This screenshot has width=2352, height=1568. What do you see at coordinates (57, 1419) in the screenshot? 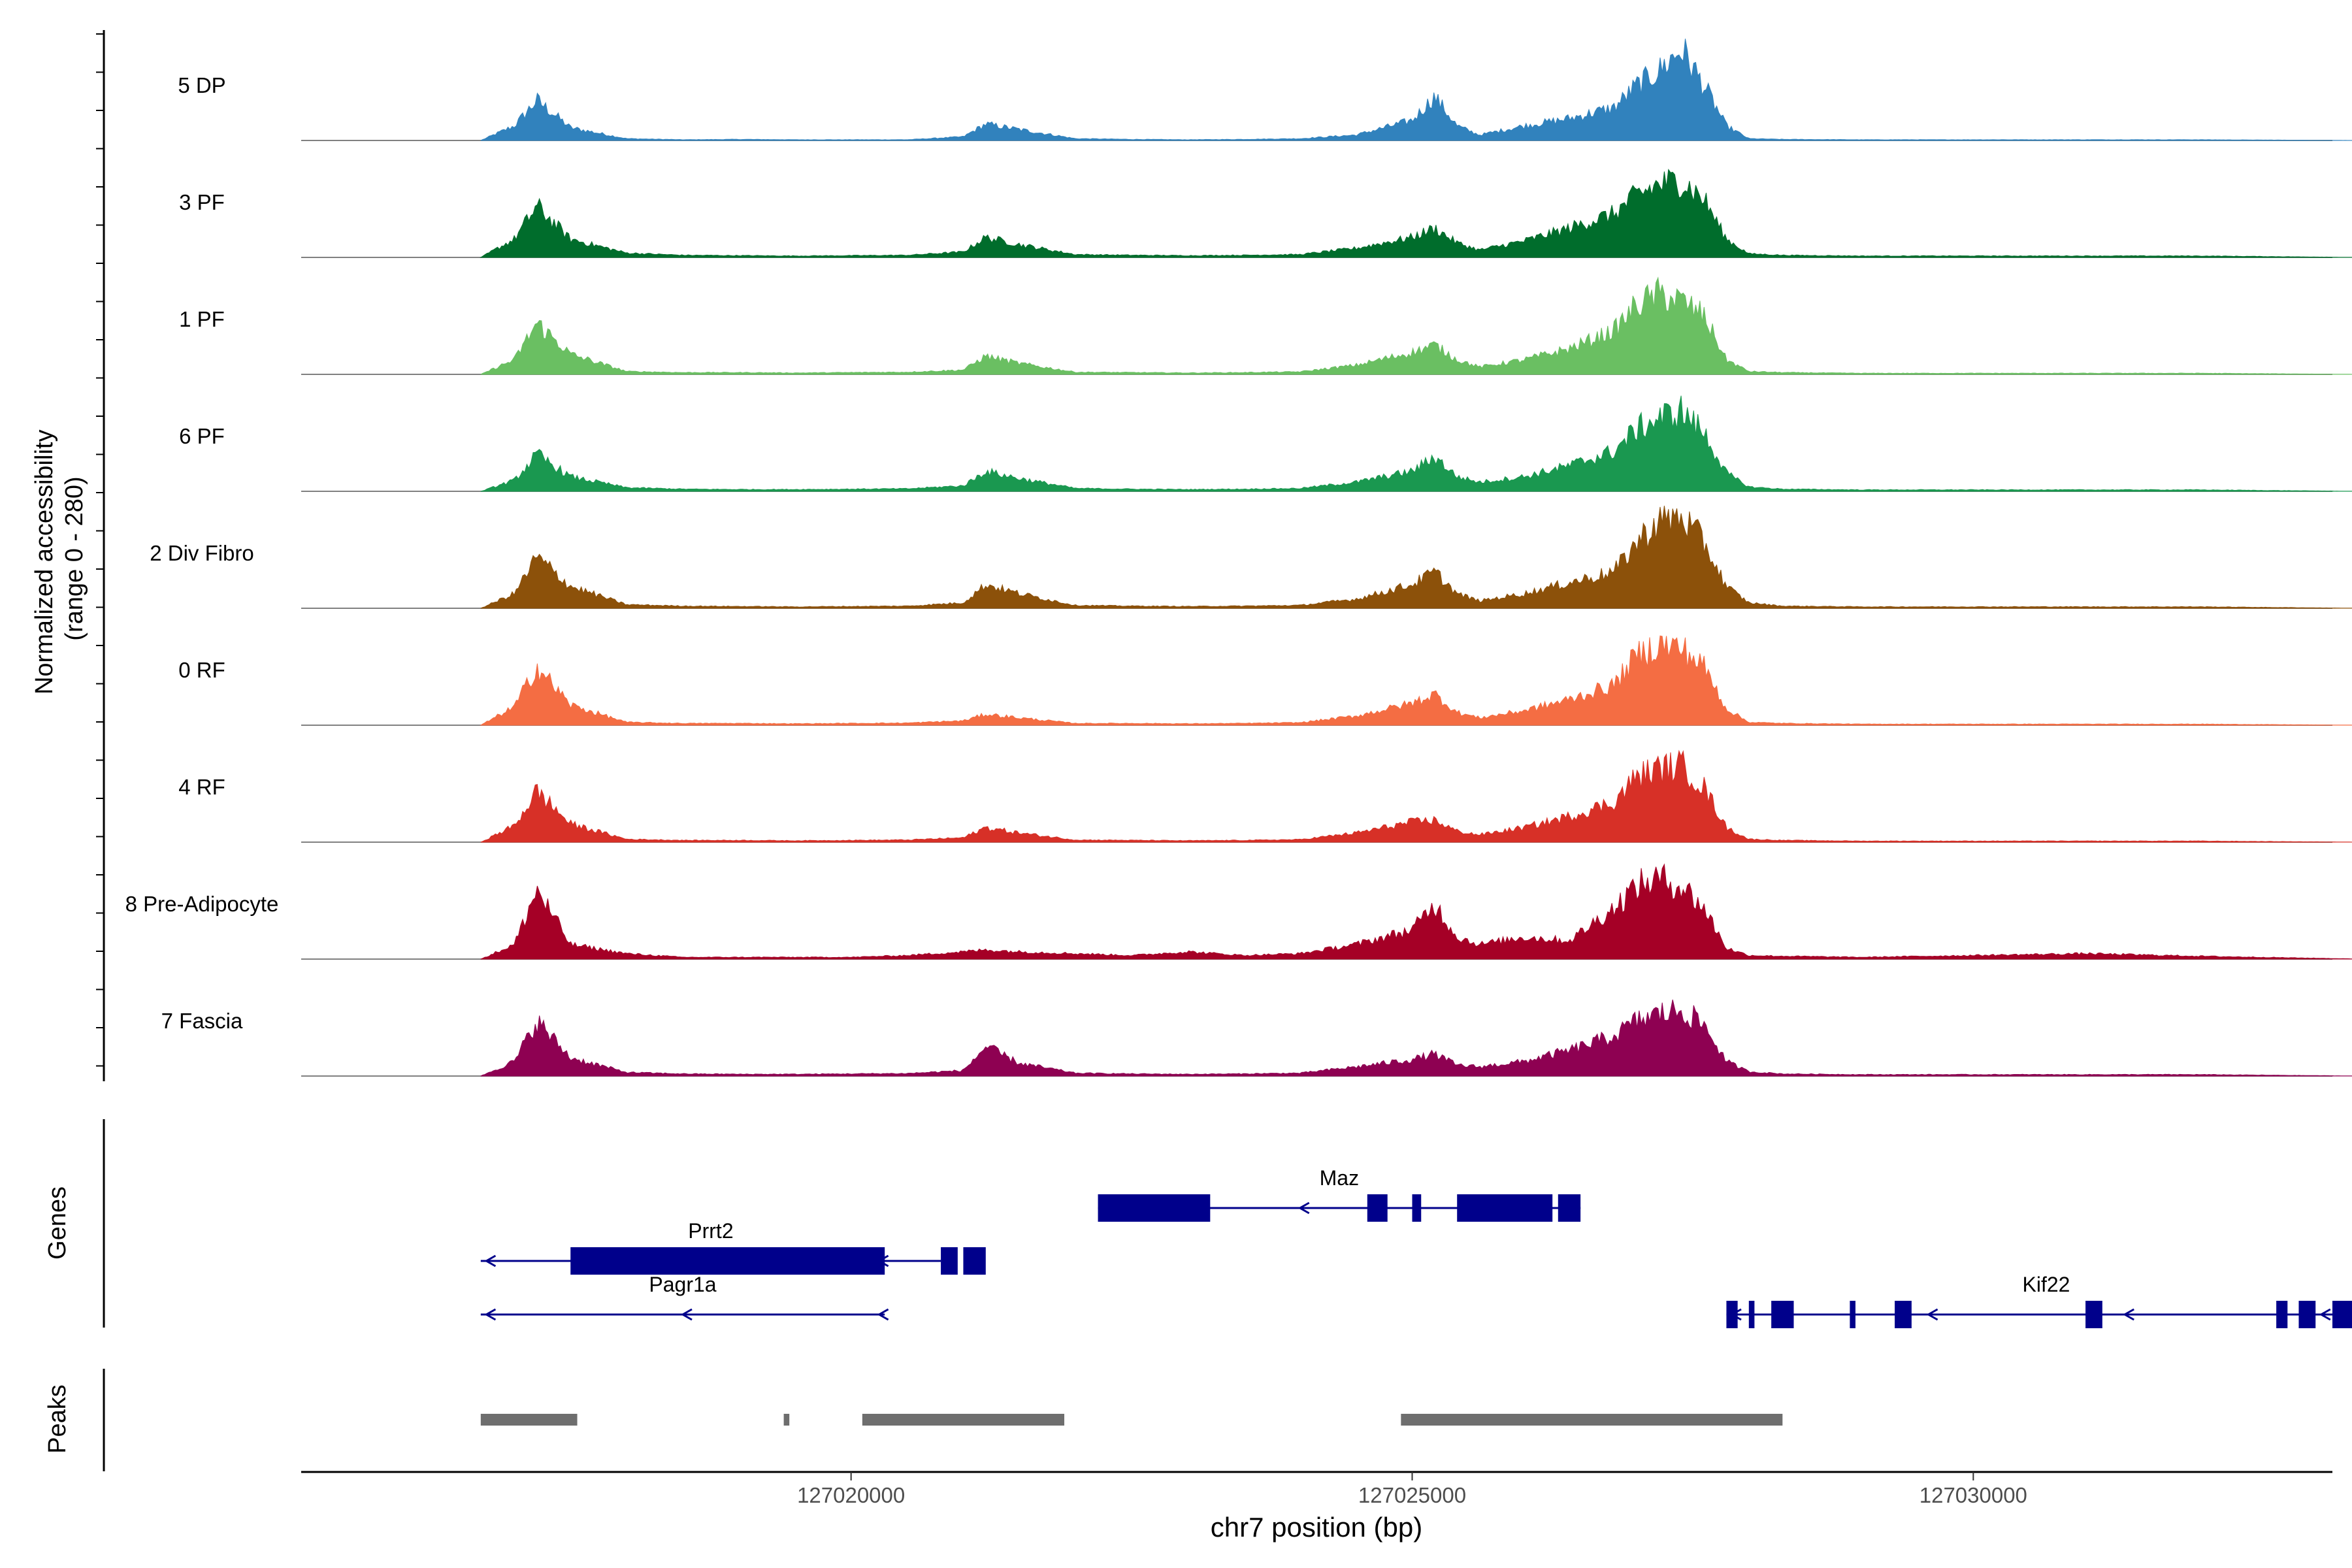
I see `peaks-panel-label: Peaks` at bounding box center [57, 1419].